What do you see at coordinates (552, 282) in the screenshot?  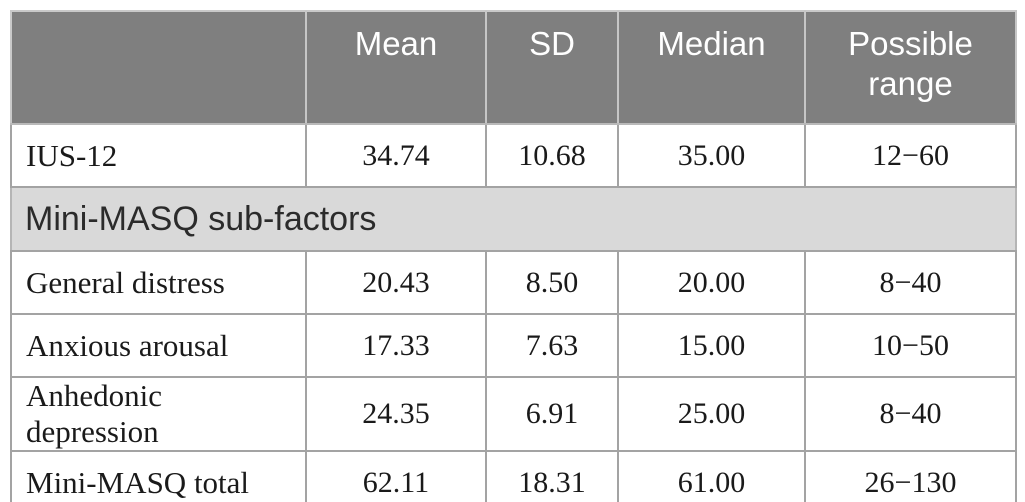 I see `cell-sd: 8.50` at bounding box center [552, 282].